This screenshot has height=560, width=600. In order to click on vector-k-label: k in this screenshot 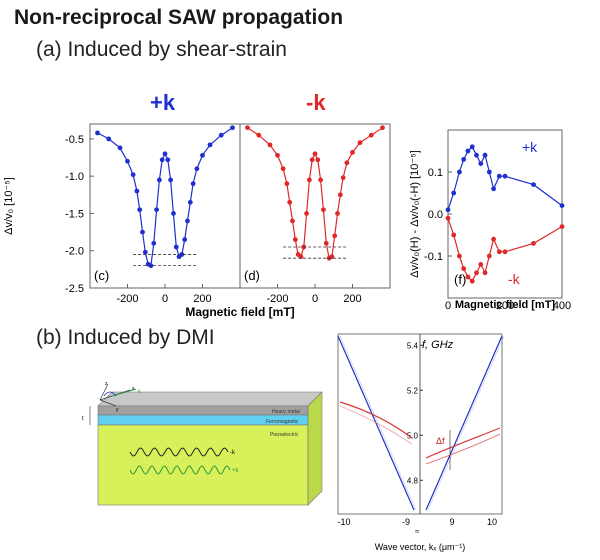, I will do `click(139, 392)`.